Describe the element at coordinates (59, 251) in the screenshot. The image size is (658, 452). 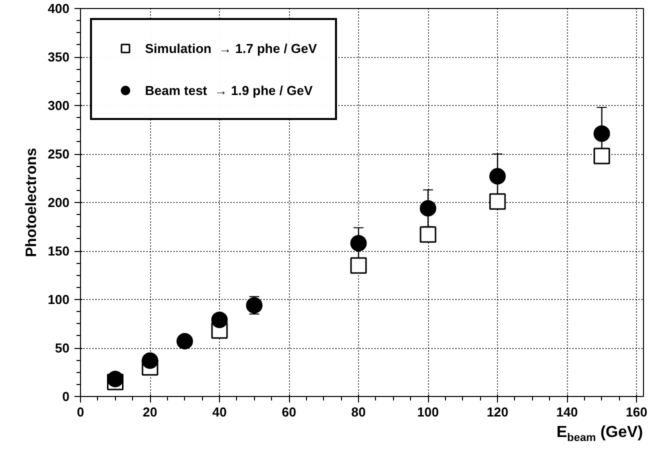
I see `y-tick-label: 150` at that location.